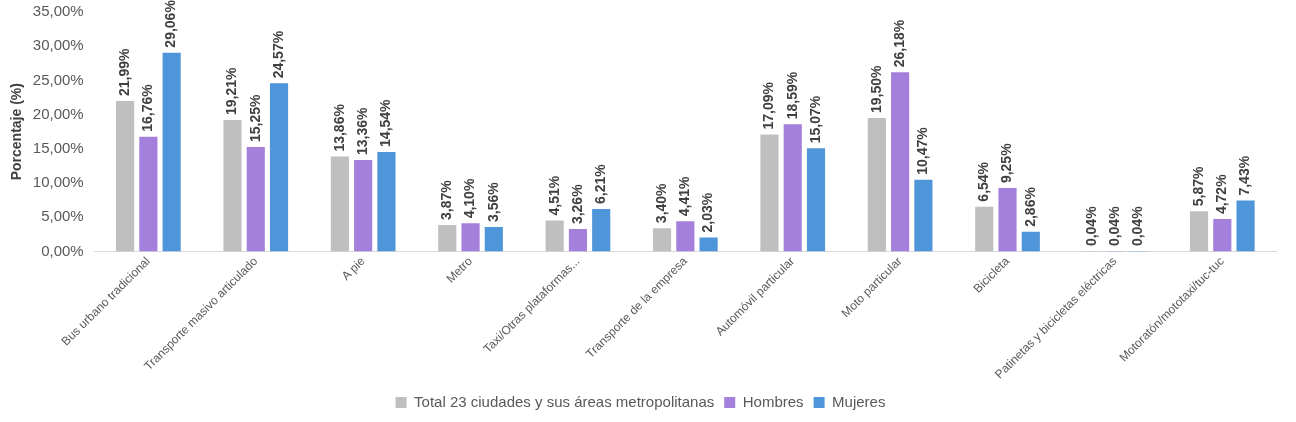  What do you see at coordinates (553, 195) in the screenshot?
I see `data-label: 4,51%` at bounding box center [553, 195].